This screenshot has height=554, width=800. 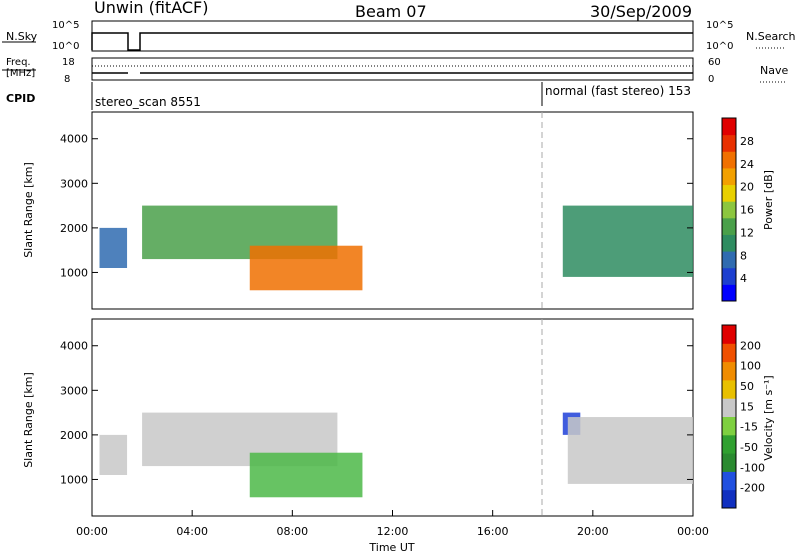 I want to click on colorbar-tick-label: -100, so click(x=752, y=467).